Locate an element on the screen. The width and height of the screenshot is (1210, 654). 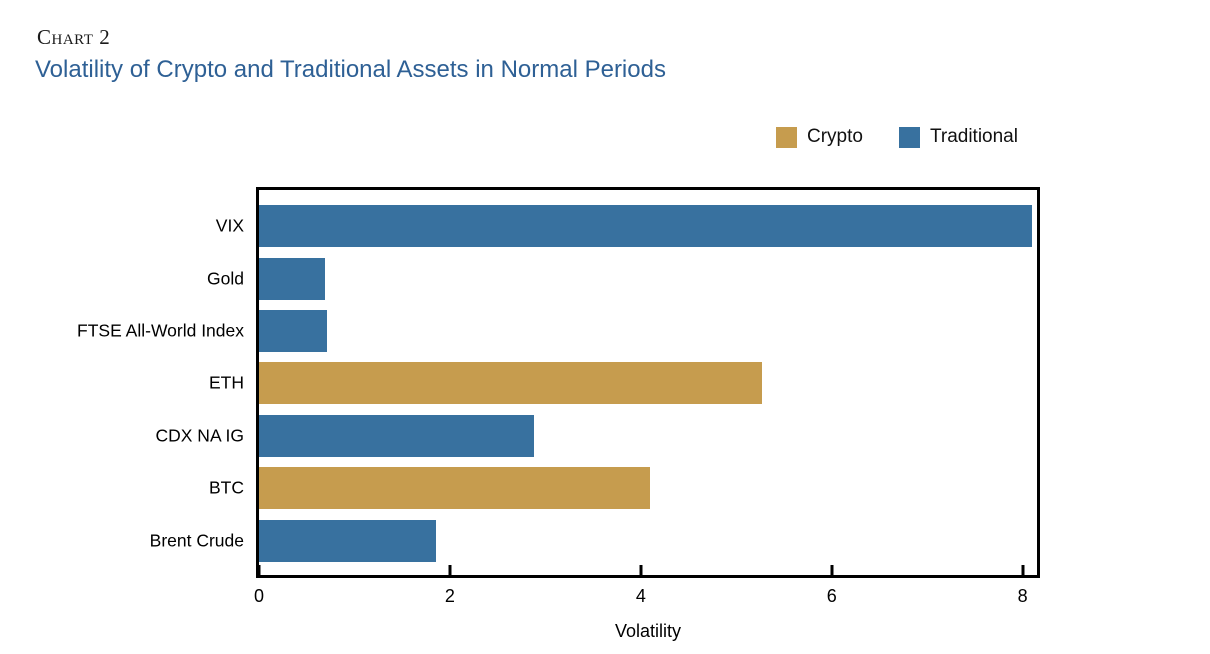
category-label-cdx-na-ig: CDX NA IG is located at coordinates (200, 435).